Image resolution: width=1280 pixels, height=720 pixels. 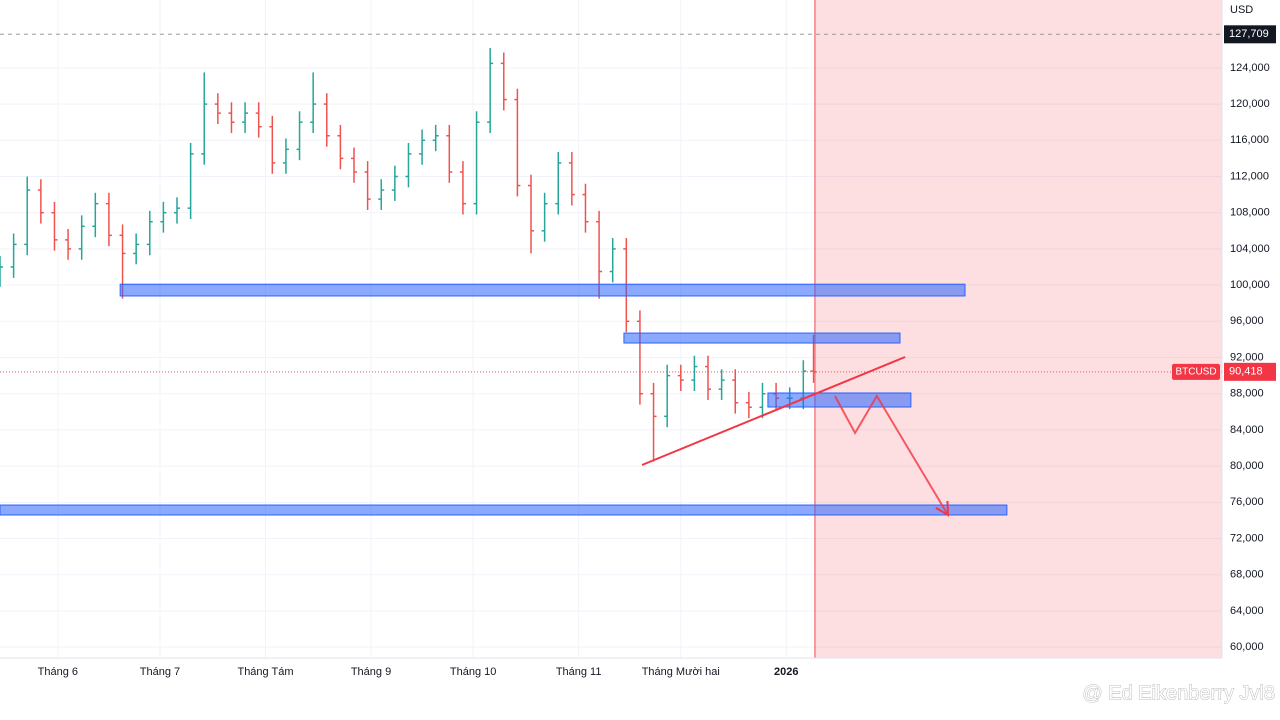 I want to click on y-tick-label: 112,000, so click(x=1249, y=176).